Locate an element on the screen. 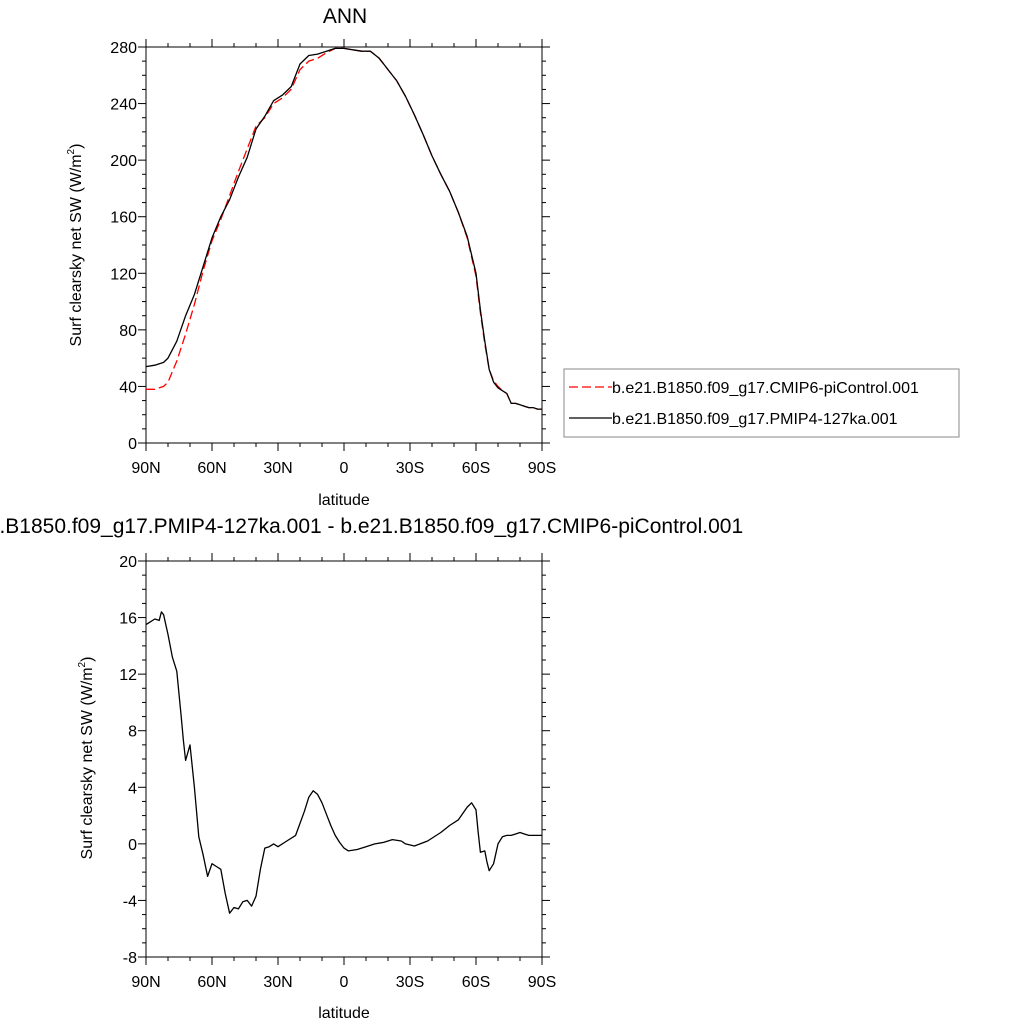 The height and width of the screenshot is (1024, 1024). legend-label-picontrol: b.e21.B1850.f09_g17.CMIP6-piControl.001 is located at coordinates (765, 388).